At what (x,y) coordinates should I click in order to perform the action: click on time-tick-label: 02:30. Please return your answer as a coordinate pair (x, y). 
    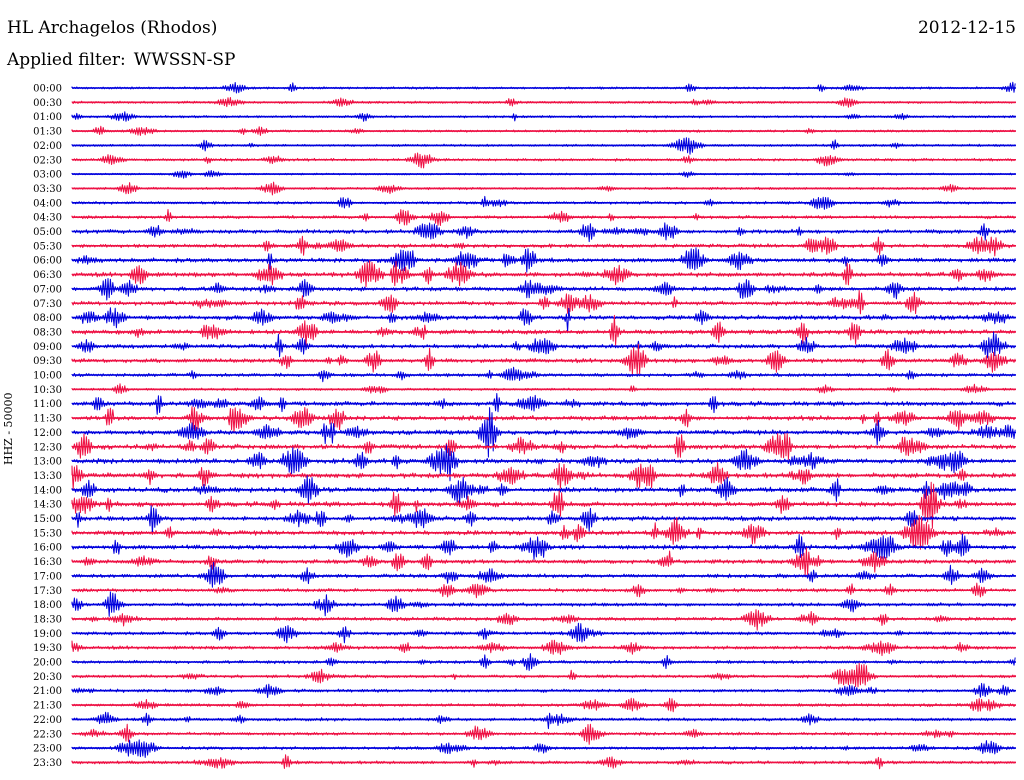
    Looking at the image, I should click on (47, 160).